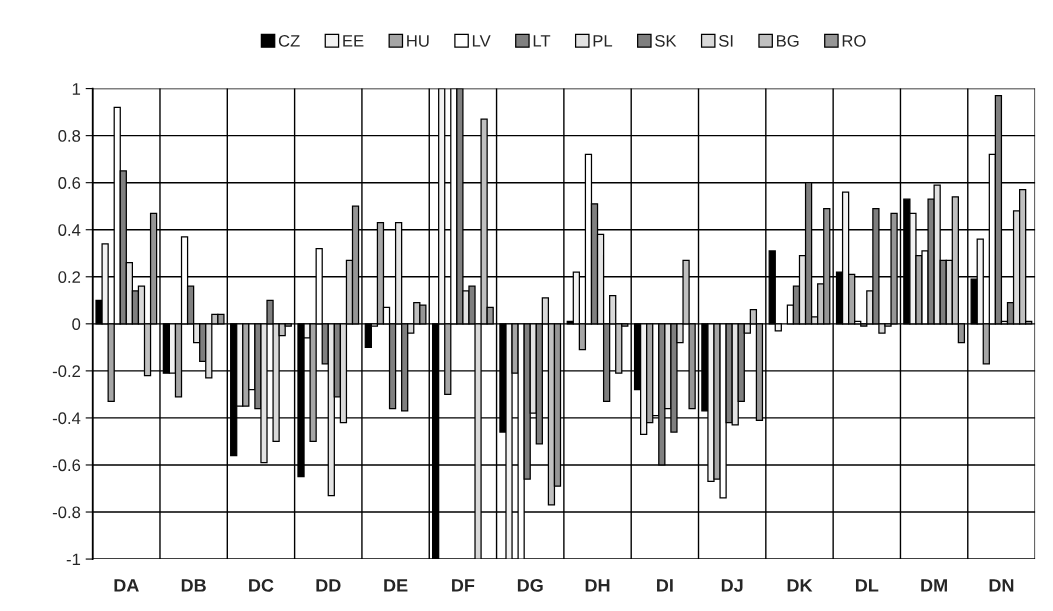  I want to click on legend-label: BG, so click(788, 40).